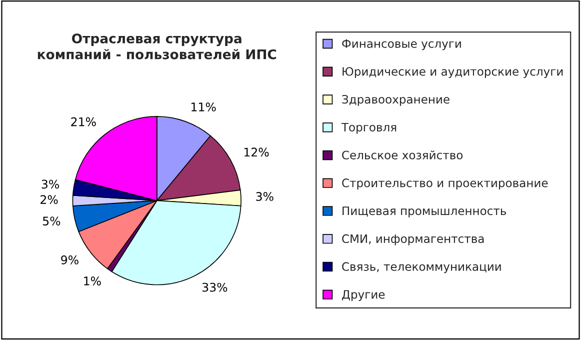 This screenshot has height=340, width=581. What do you see at coordinates (421, 268) in the screenshot?
I see `legend-label: Связь, телекоммуникации` at bounding box center [421, 268].